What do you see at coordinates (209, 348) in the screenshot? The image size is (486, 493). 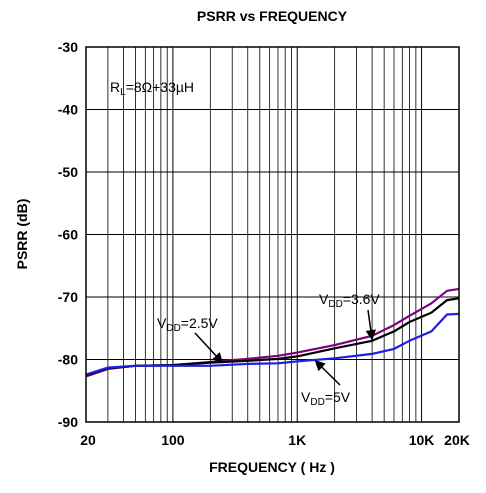 I see `annotation-arrow-vdd25` at bounding box center [209, 348].